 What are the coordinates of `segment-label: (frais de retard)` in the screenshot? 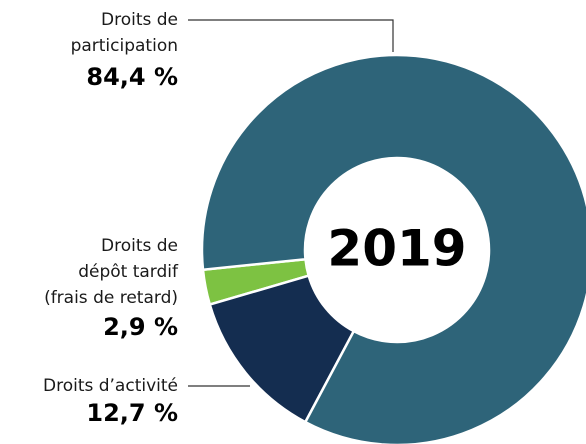 It's located at (111, 298).